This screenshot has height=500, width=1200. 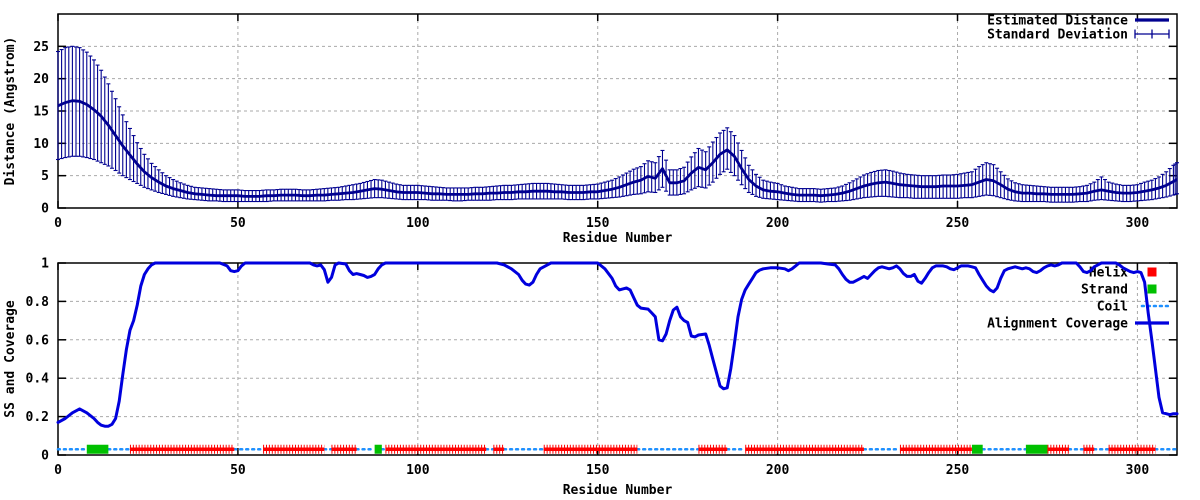 I want to click on legend-label-coil: Coil, so click(x=1112, y=307).